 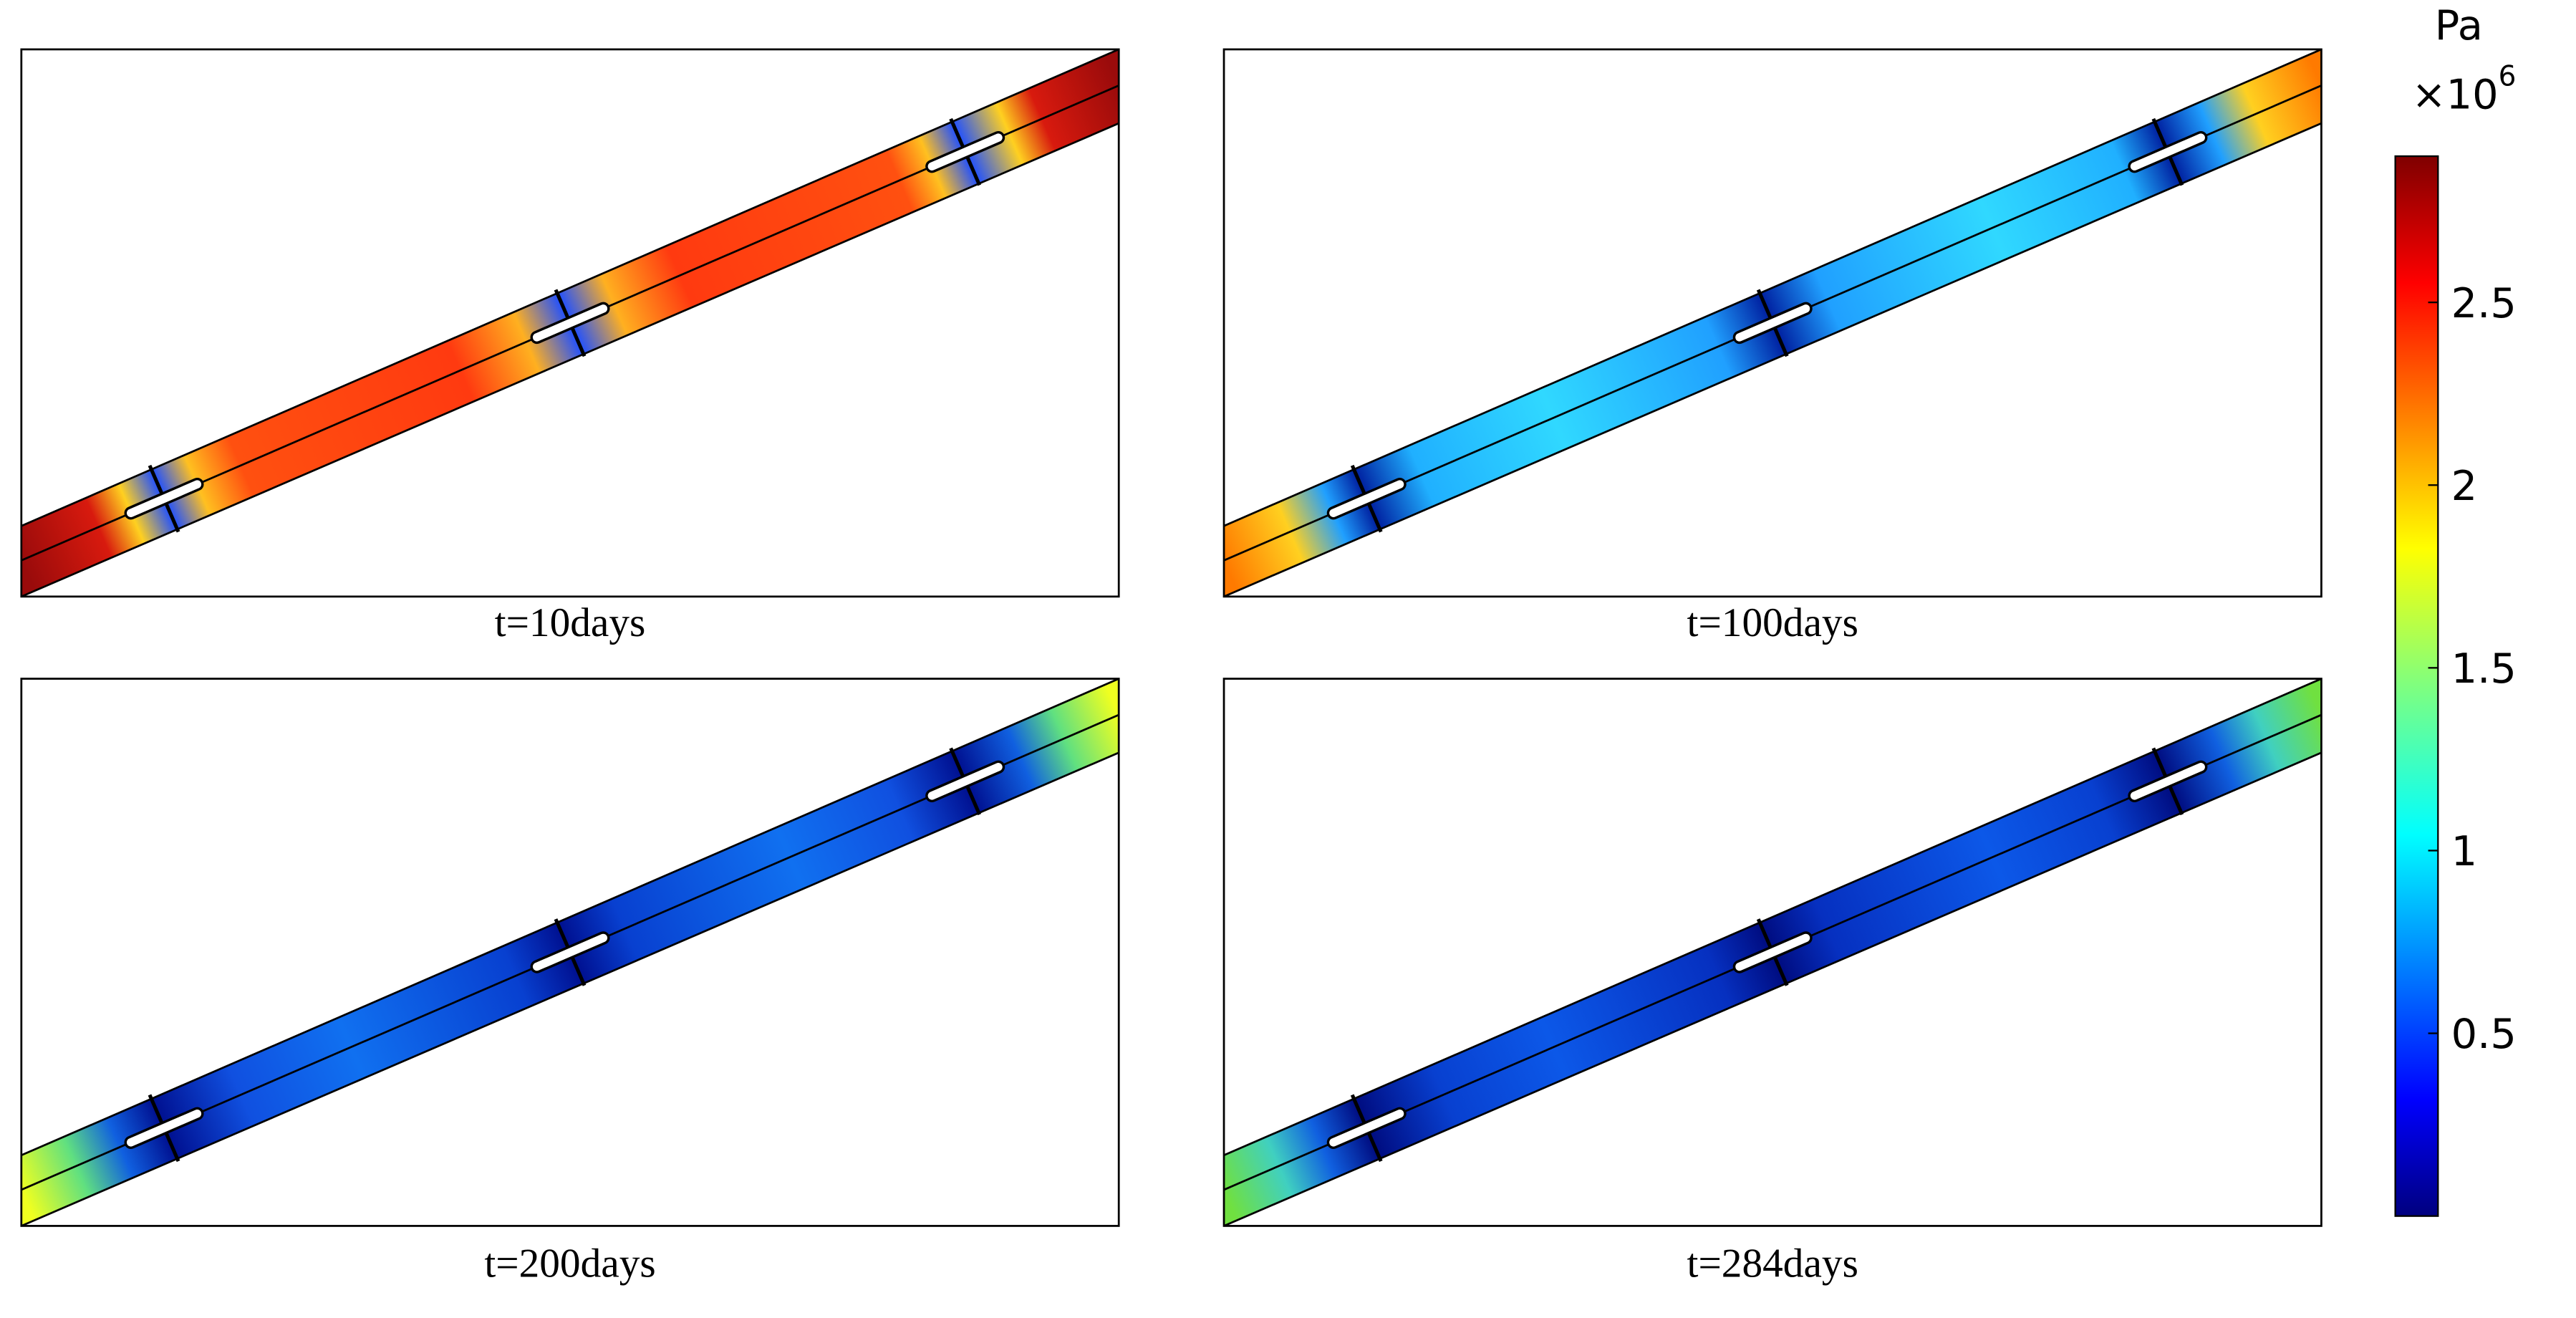 What do you see at coordinates (2484, 669) in the screenshot?
I see `colorbar-tick-label: 1.5` at bounding box center [2484, 669].